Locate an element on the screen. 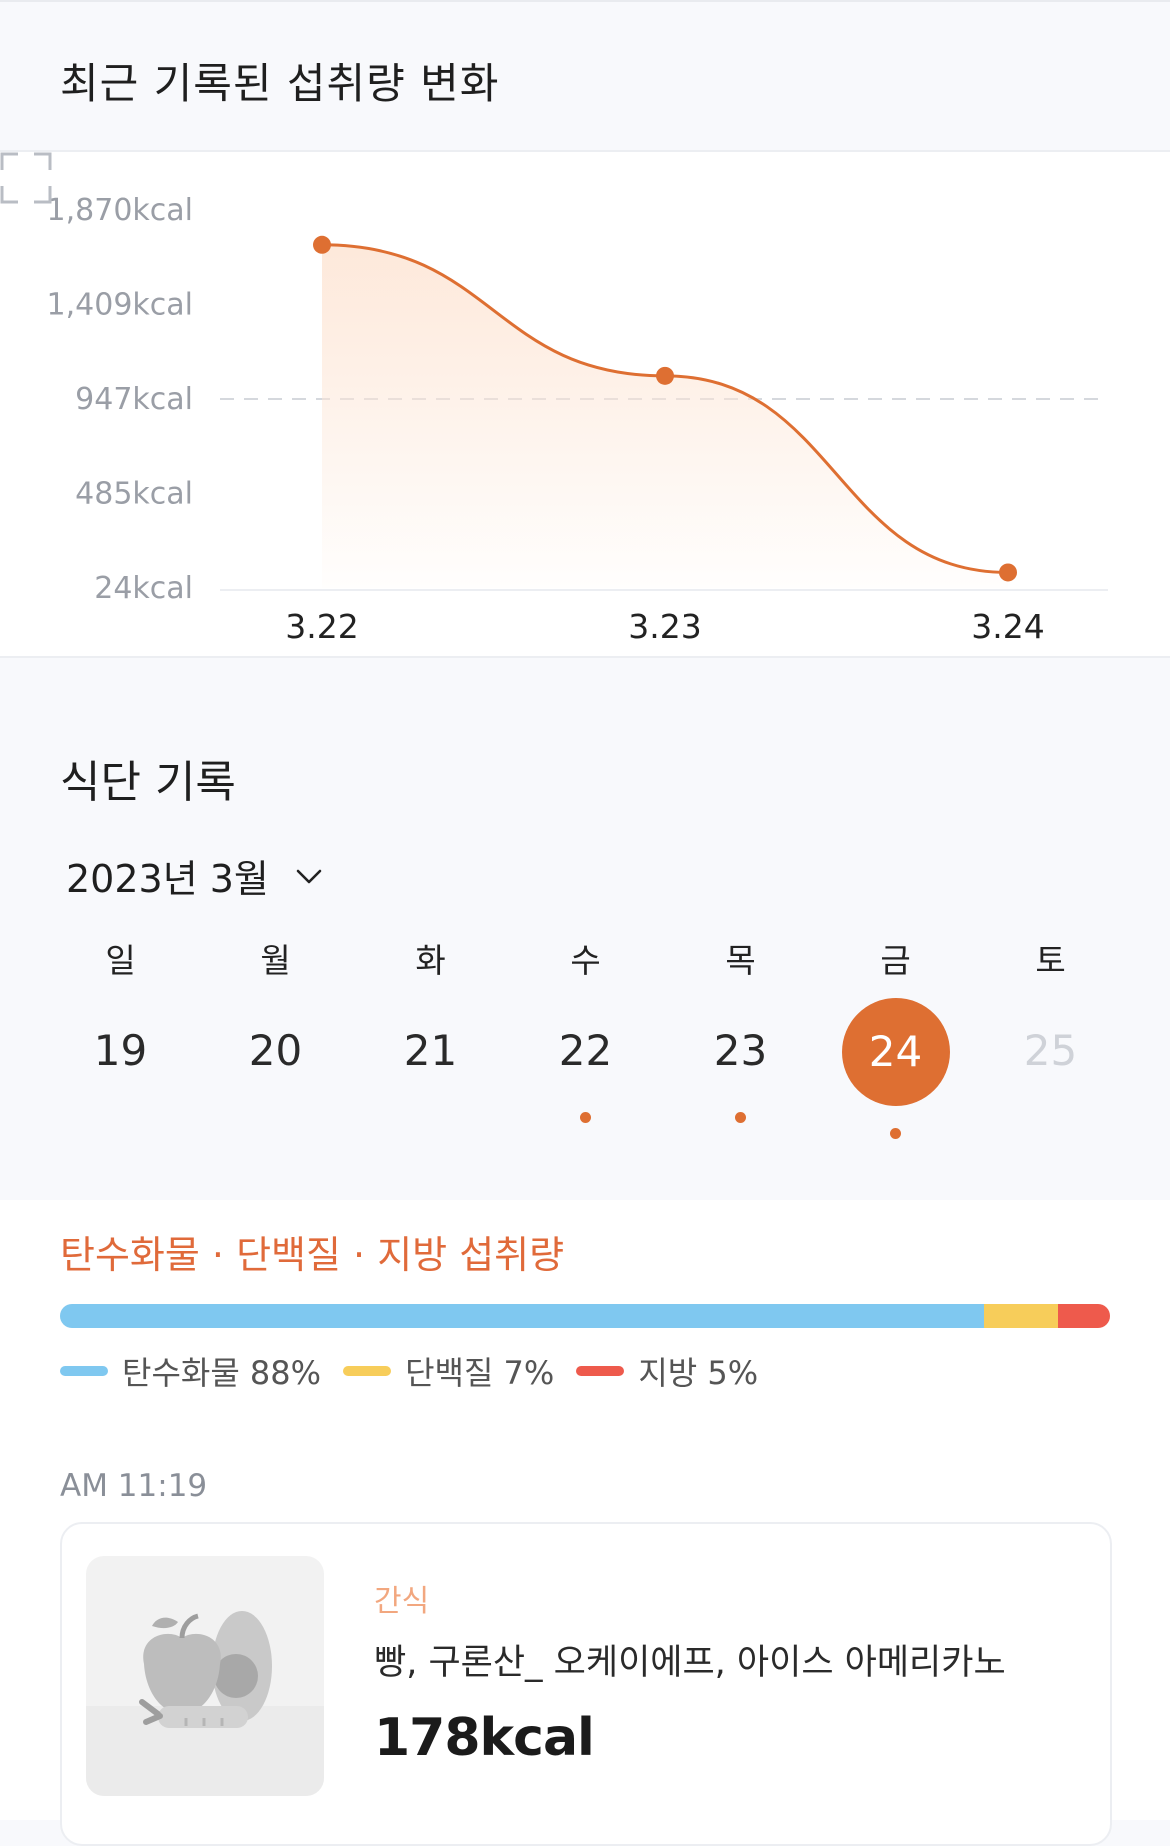 This screenshot has height=1846, width=1170. x-tick-label: 3.24 is located at coordinates (1007, 626).